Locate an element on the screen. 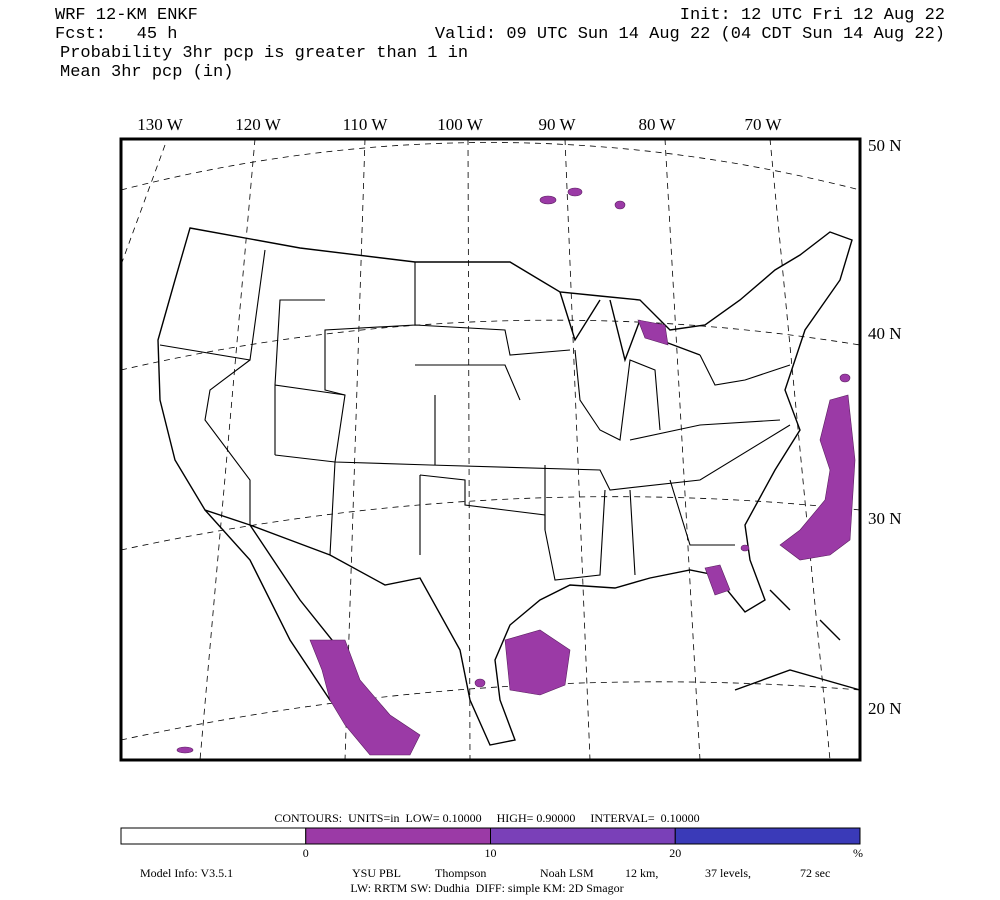 Image resolution: width=1000 pixels, height=900 pixels. lsm: Noah LSM is located at coordinates (567, 873).